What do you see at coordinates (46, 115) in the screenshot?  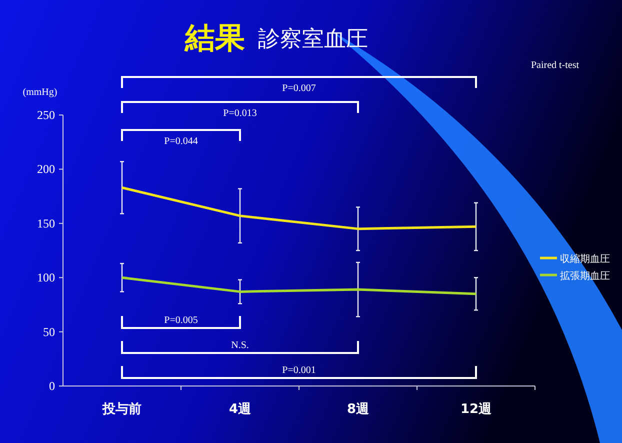 I see `y-tick-label: 250` at bounding box center [46, 115].